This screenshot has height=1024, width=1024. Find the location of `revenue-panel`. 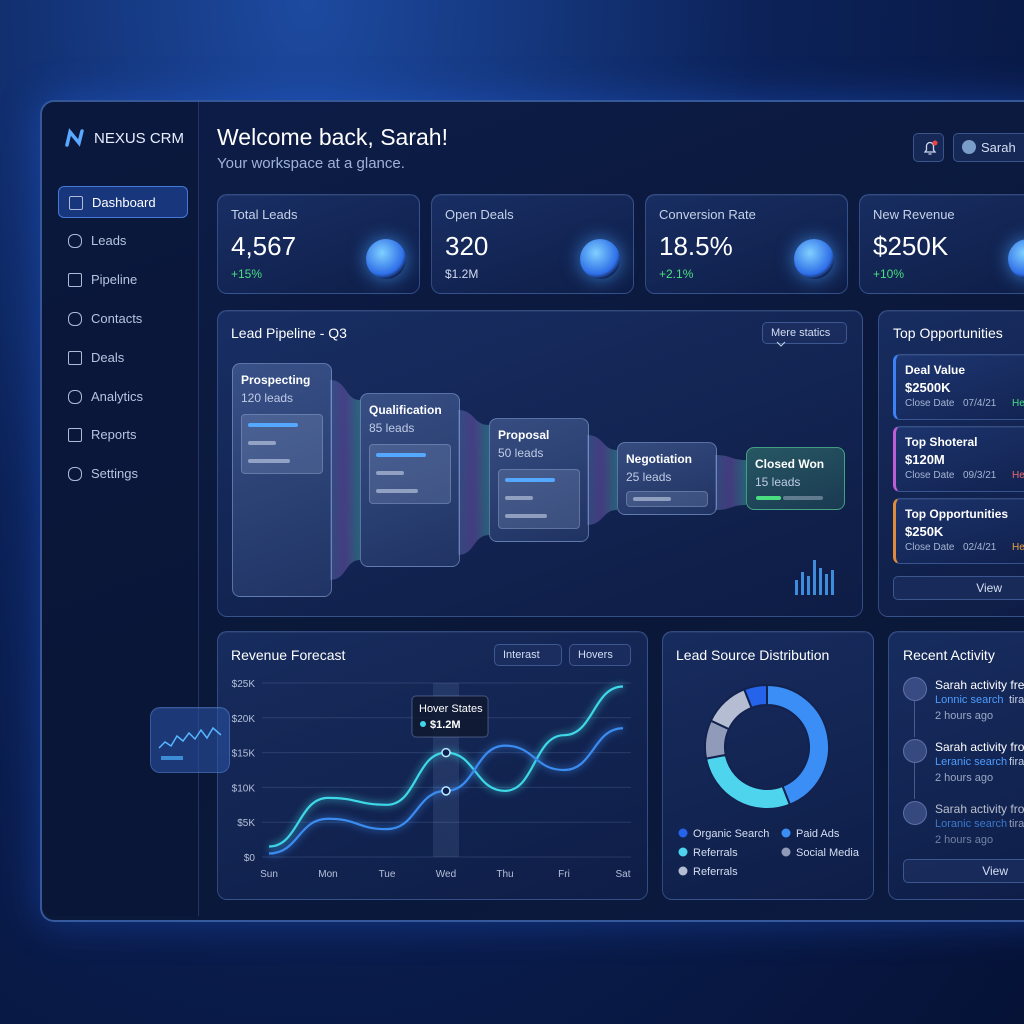

revenue-panel is located at coordinates (432, 765).